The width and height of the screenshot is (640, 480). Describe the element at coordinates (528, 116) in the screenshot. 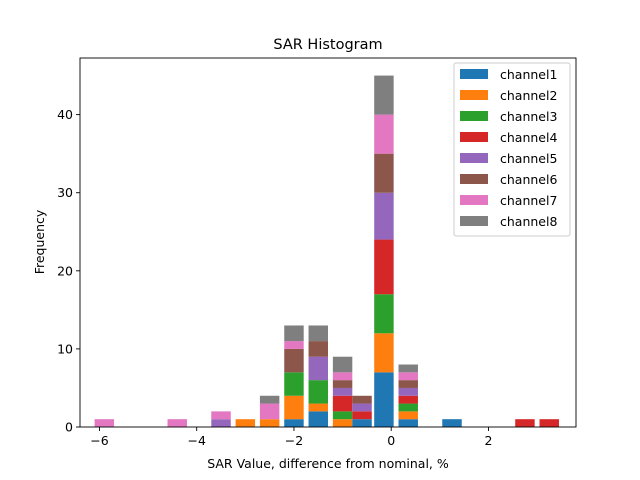

I see `legend-label-channel3: channel3` at that location.